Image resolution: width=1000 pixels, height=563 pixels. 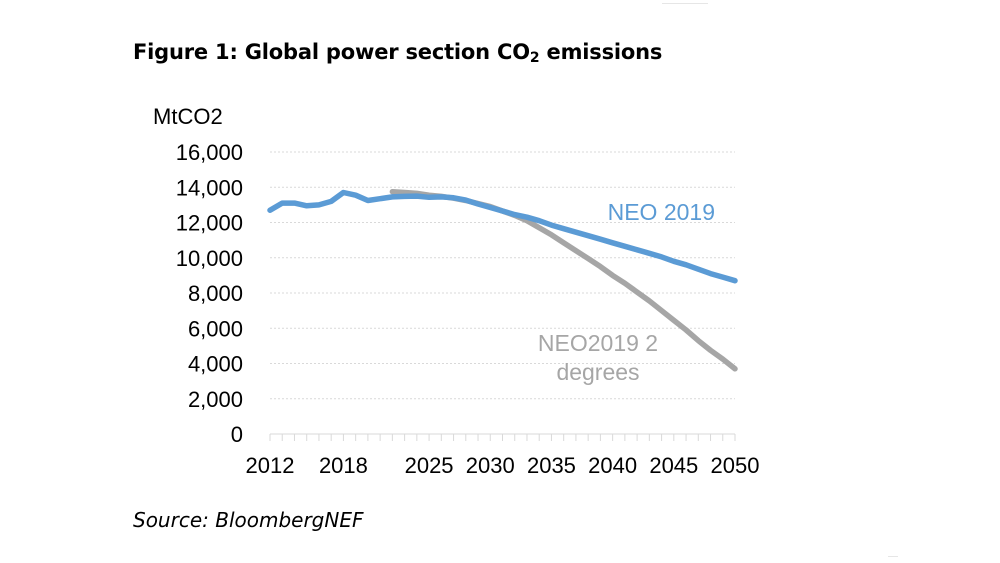 What do you see at coordinates (735, 465) in the screenshot?
I see `x-tick-label-2050: 2050` at bounding box center [735, 465].